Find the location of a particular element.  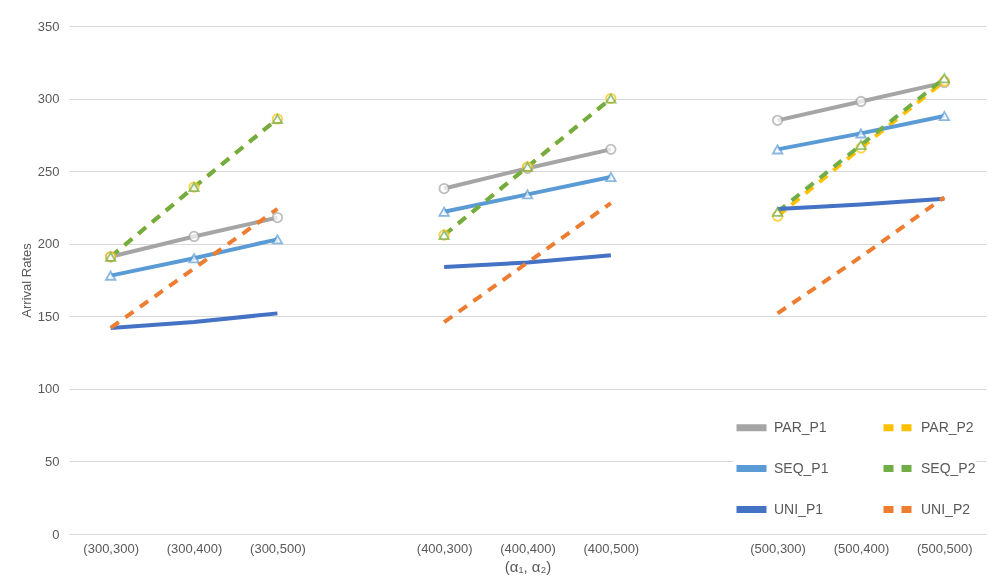

y-tick-label: 150 is located at coordinates (48, 316).